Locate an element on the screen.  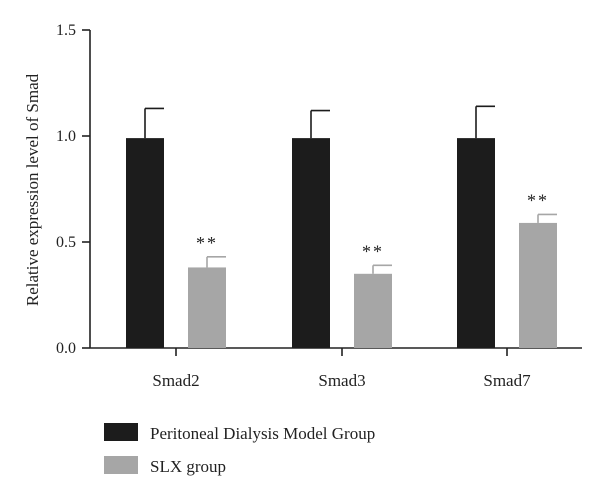
y-tick-label: 0.0 is located at coordinates (66, 348).